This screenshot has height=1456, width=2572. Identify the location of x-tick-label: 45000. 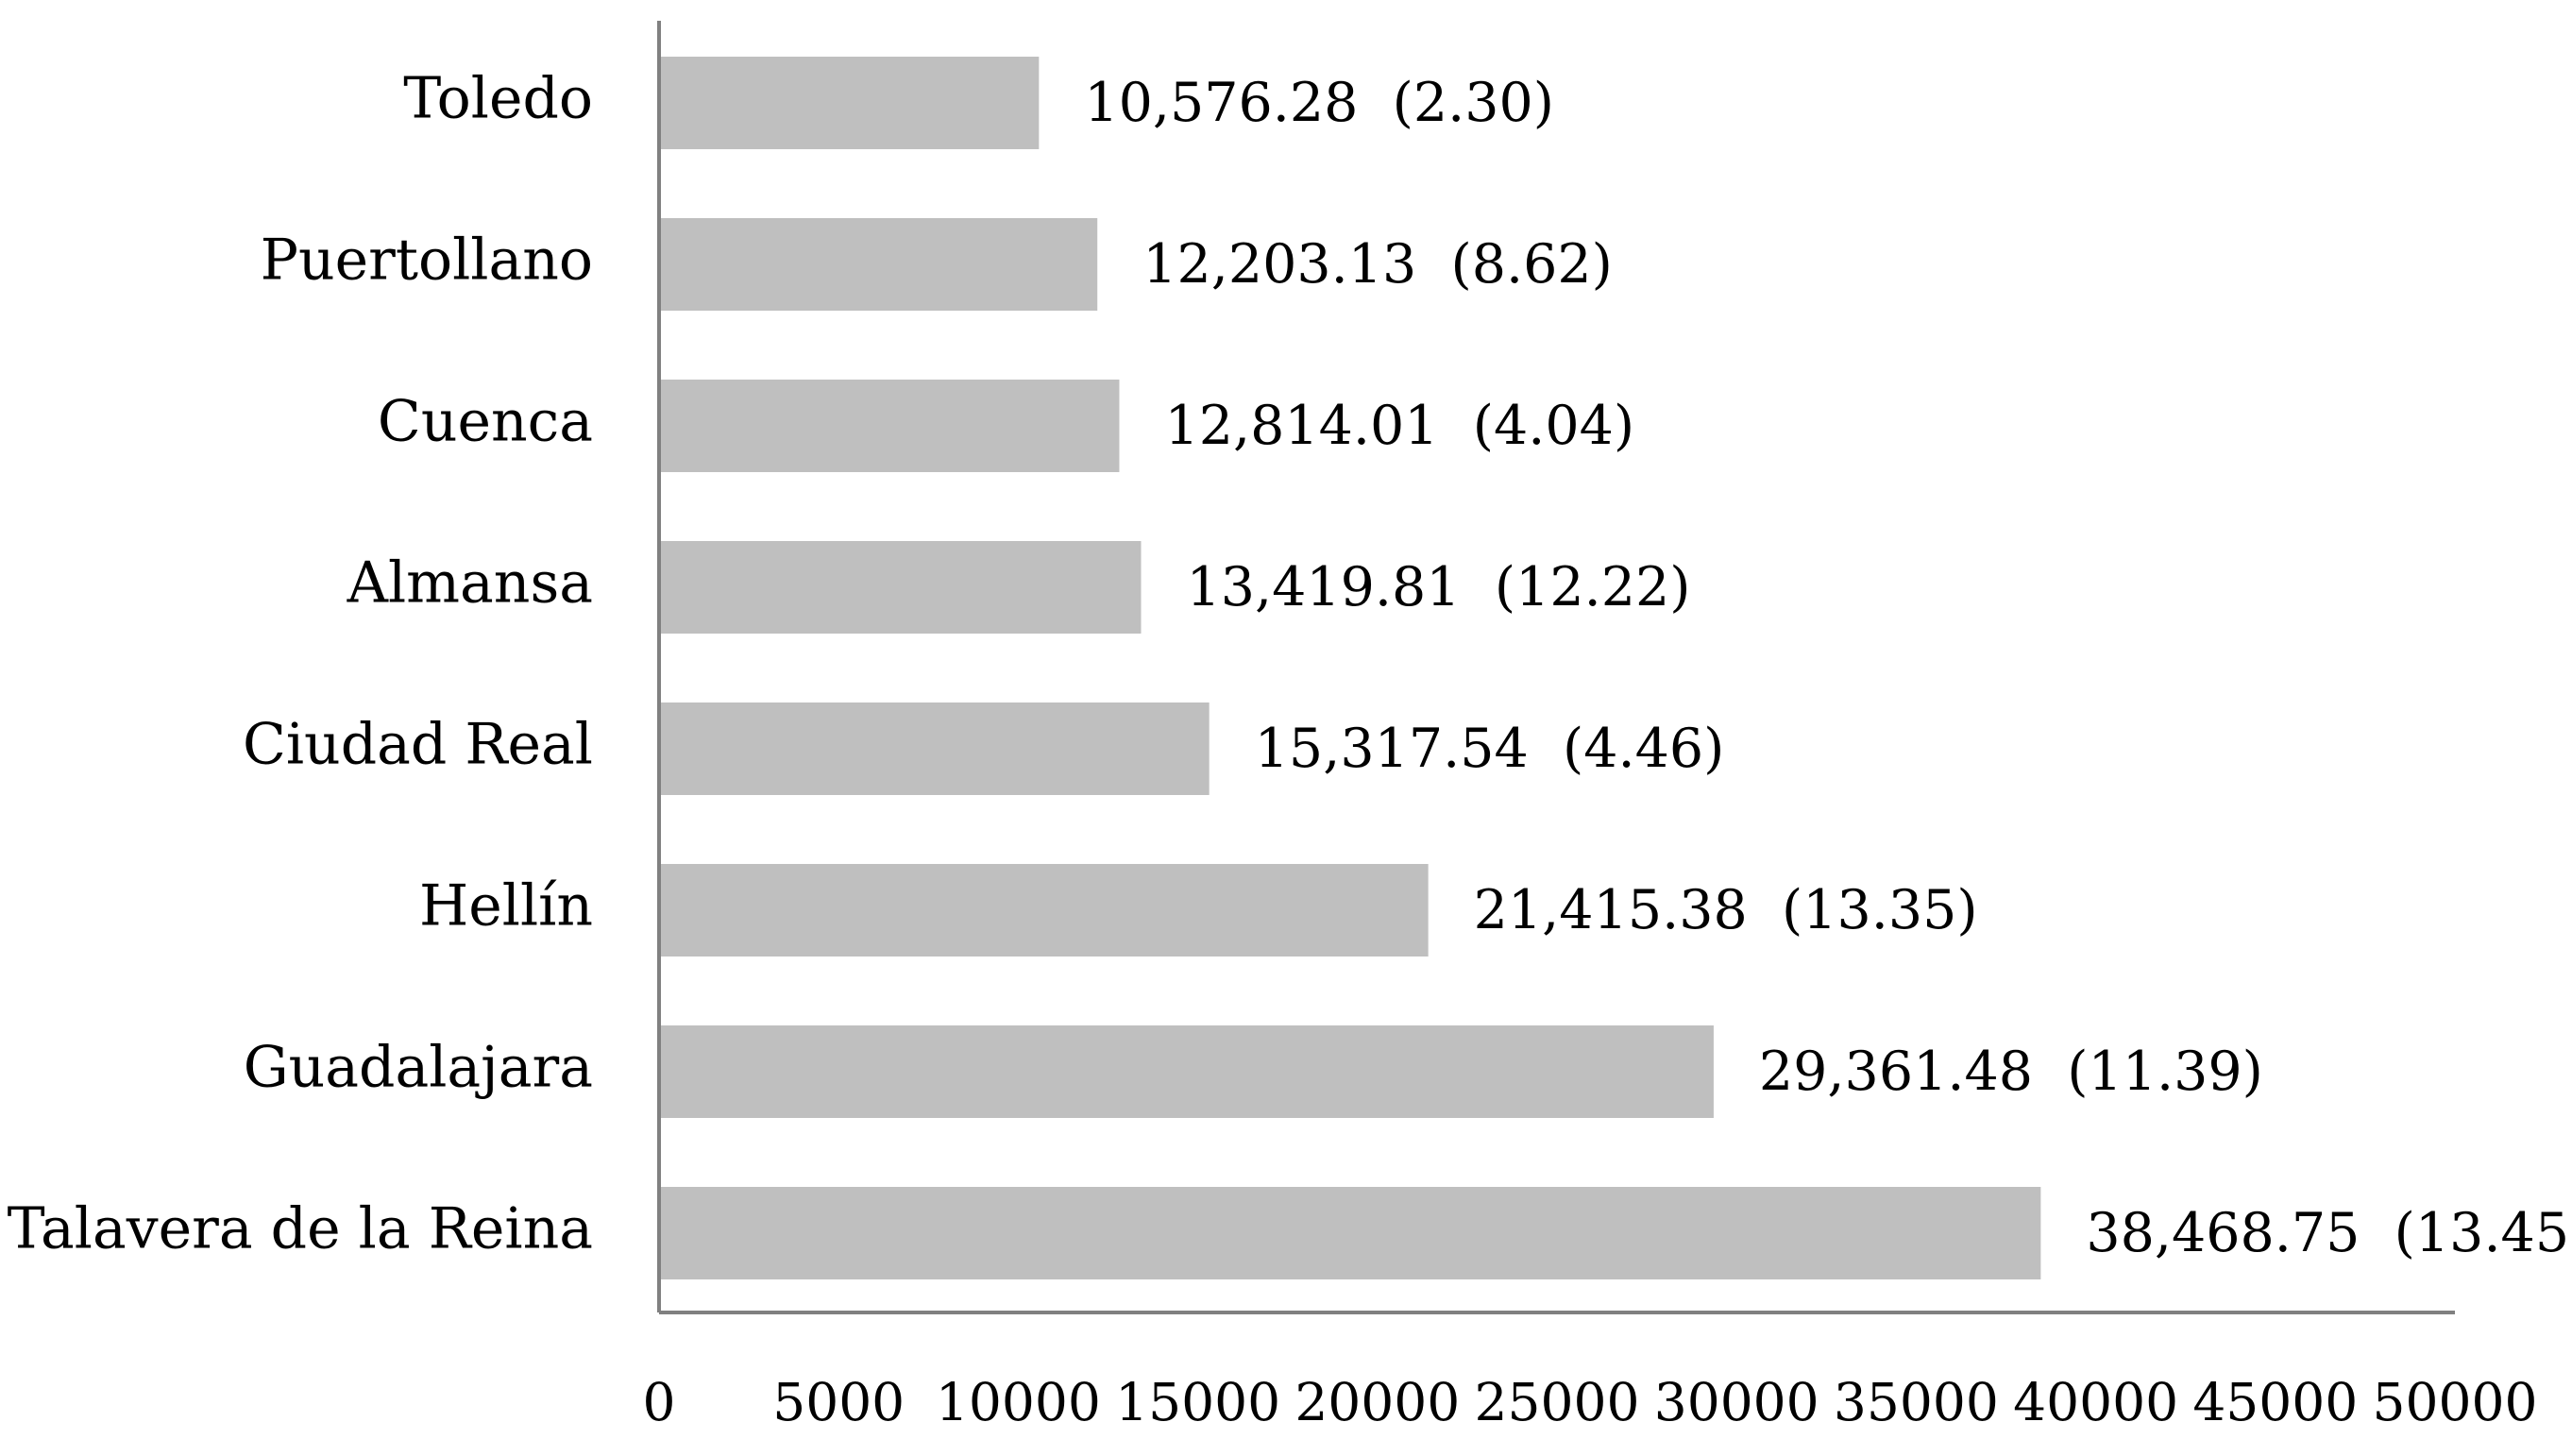
(2275, 1402).